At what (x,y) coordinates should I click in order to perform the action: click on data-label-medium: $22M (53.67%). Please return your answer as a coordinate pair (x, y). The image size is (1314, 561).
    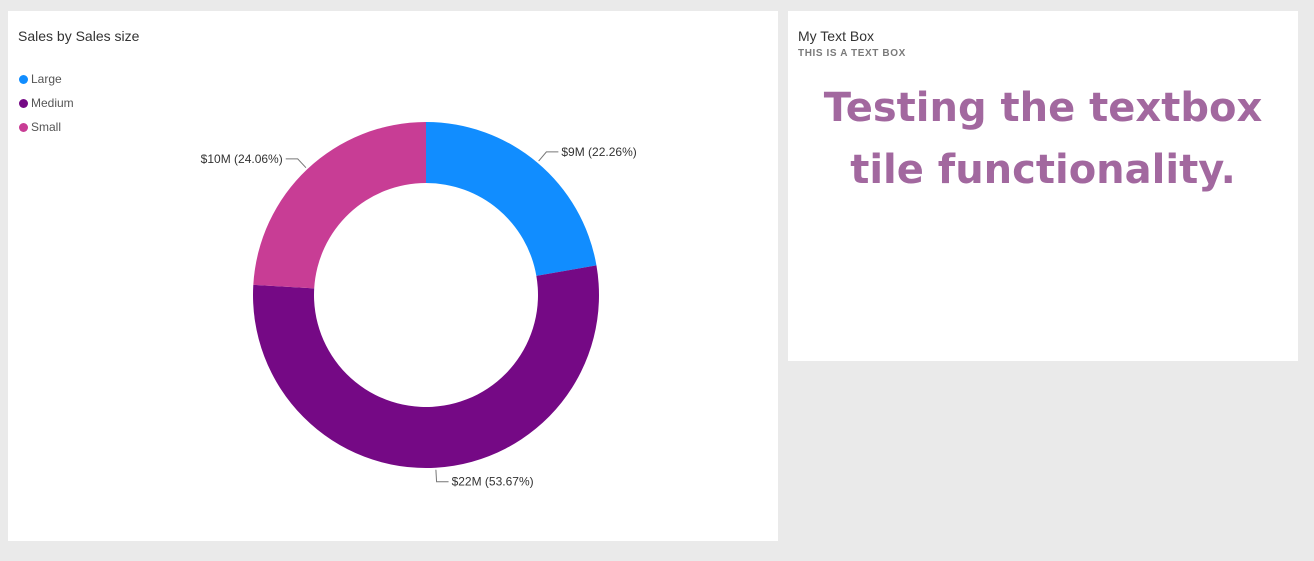
    Looking at the image, I should click on (493, 482).